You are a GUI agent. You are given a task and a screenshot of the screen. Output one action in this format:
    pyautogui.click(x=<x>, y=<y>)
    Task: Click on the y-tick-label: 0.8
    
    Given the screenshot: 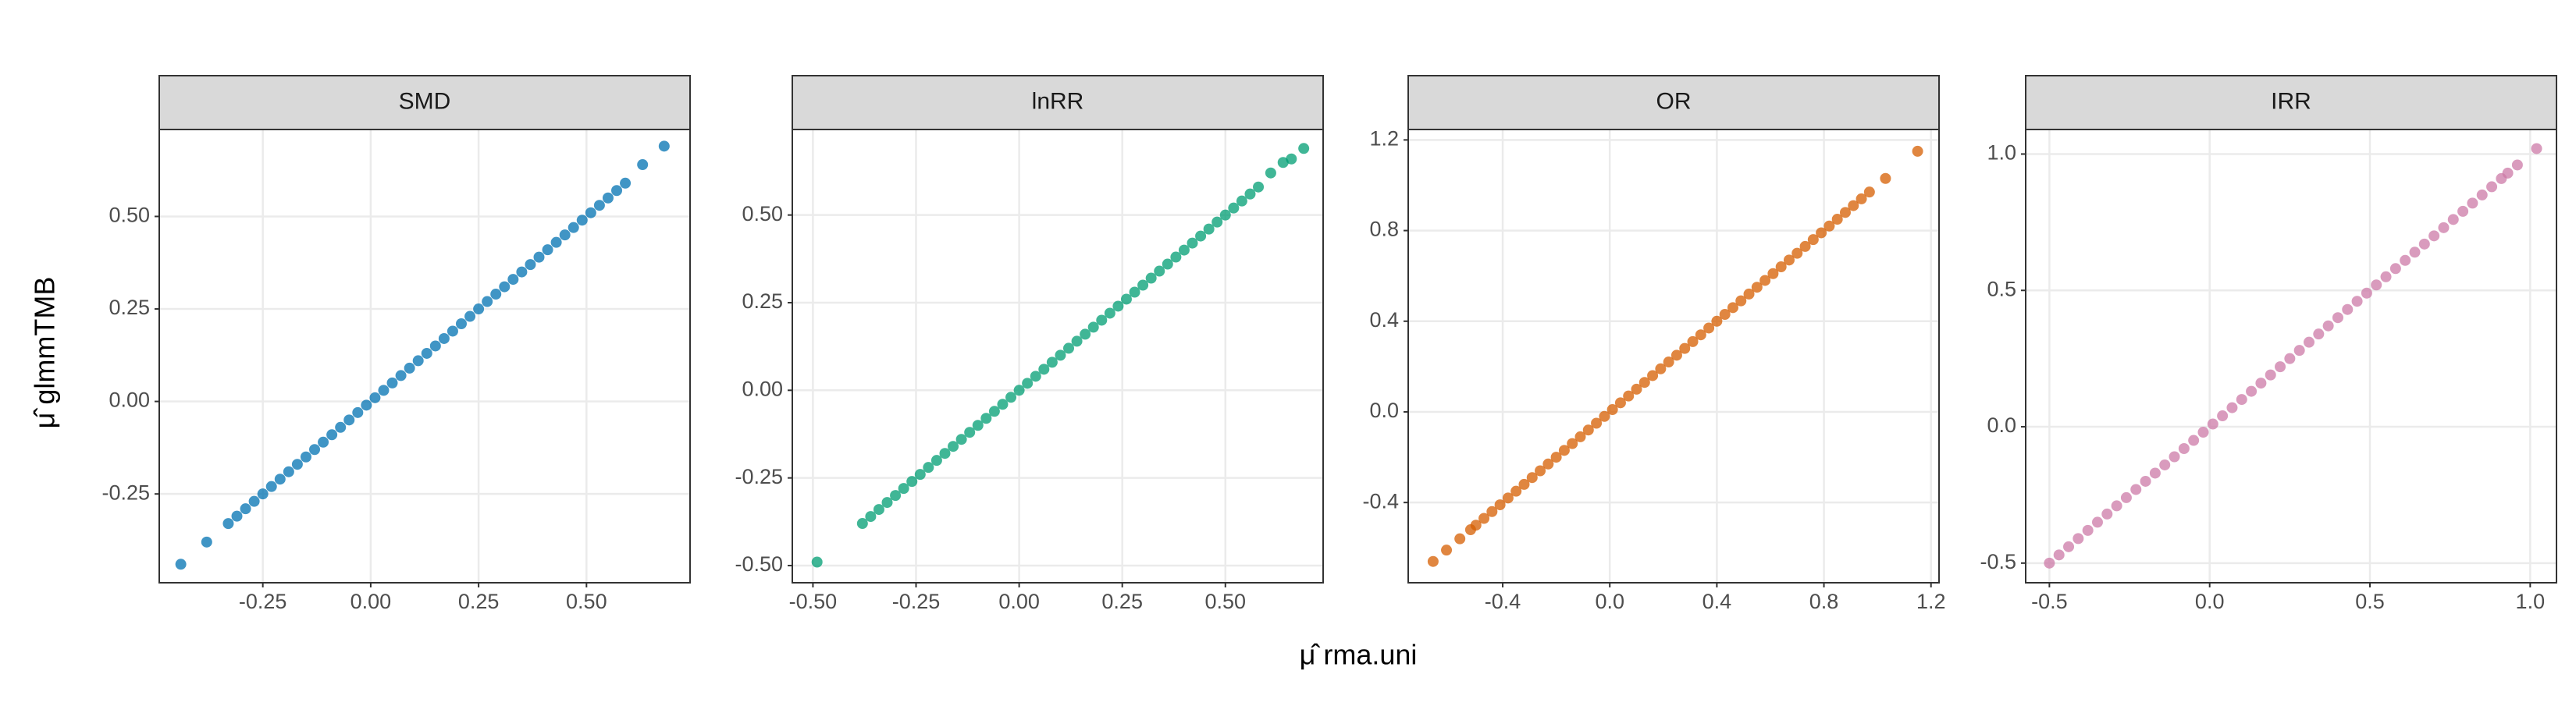 What is the action you would take?
    pyautogui.click(x=1384, y=230)
    